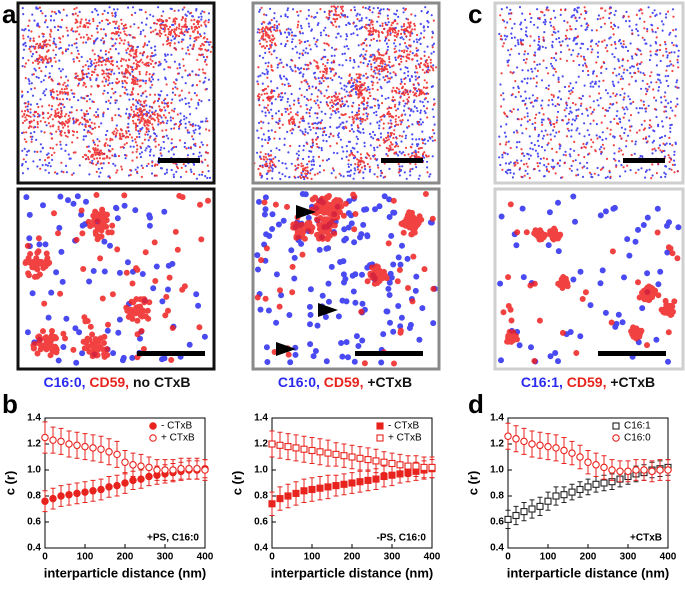 Image resolution: width=685 pixels, height=591 pixels. I want to click on panel-label: b, so click(10, 404).